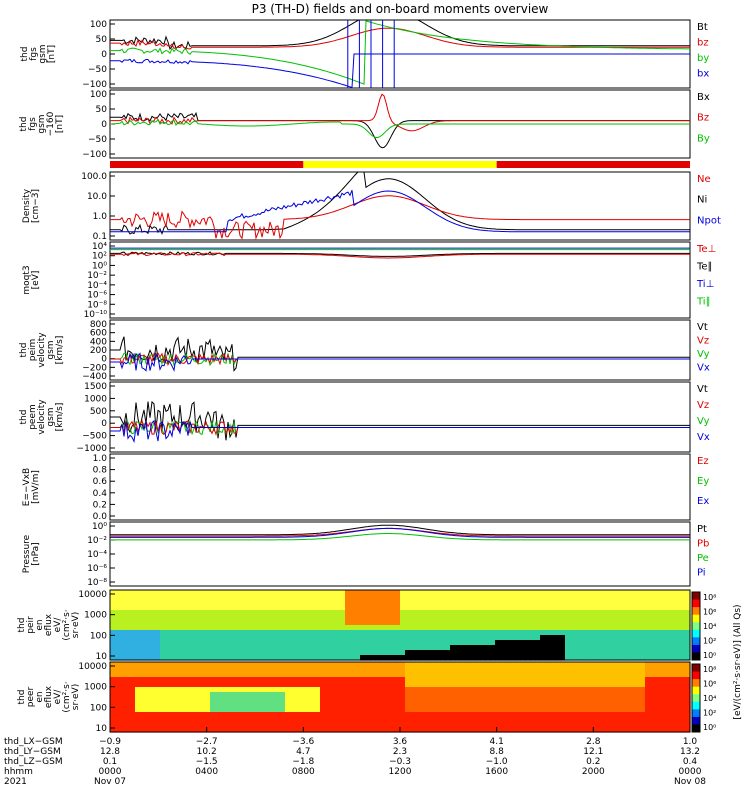 This screenshot has height=800, width=750. I want to click on colorbar-tick: 10⁰, so click(709, 727).